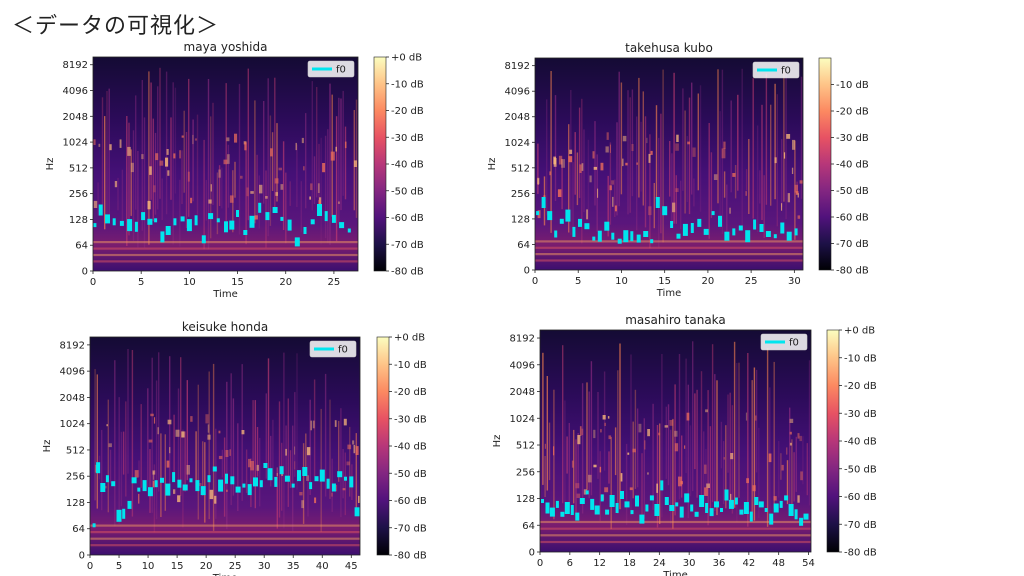 Image resolution: width=1024 pixels, height=576 pixels. Describe the element at coordinates (189, 282) in the screenshot. I see `x-tick-label: 10` at that location.